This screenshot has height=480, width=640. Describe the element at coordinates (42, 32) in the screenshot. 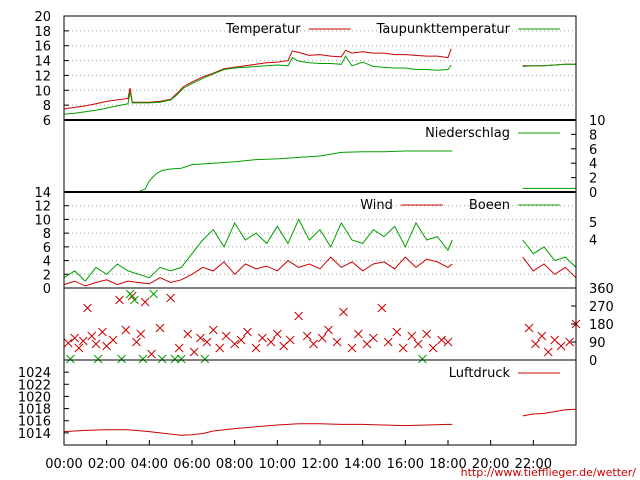

I see `temperature-y-tick-label: 18` at that location.